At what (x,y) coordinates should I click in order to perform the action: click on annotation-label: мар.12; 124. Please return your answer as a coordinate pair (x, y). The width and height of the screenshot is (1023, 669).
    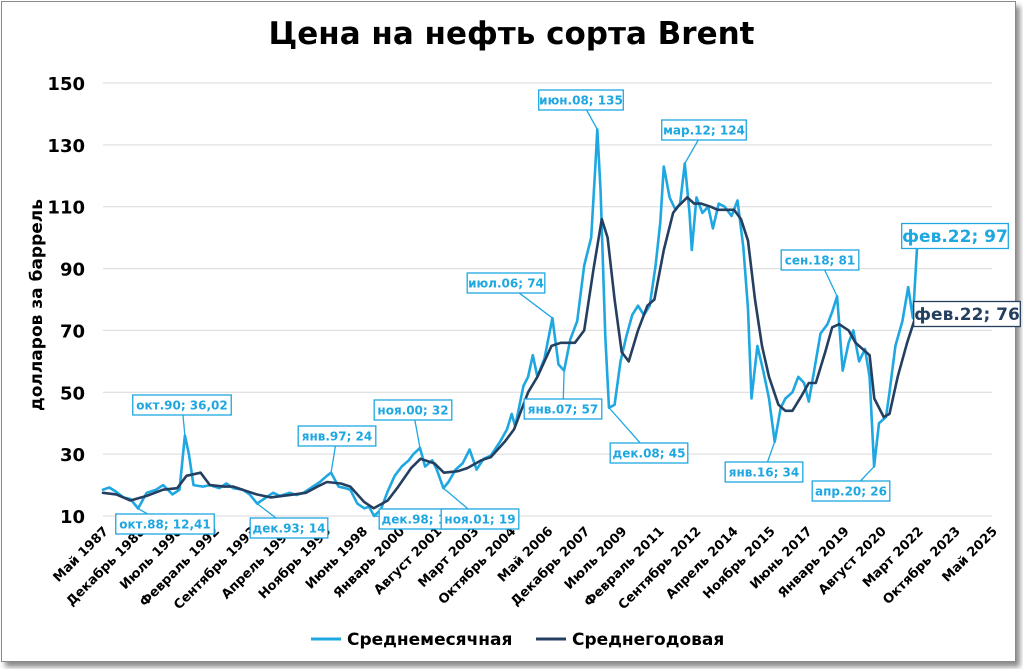
    Looking at the image, I should click on (704, 130).